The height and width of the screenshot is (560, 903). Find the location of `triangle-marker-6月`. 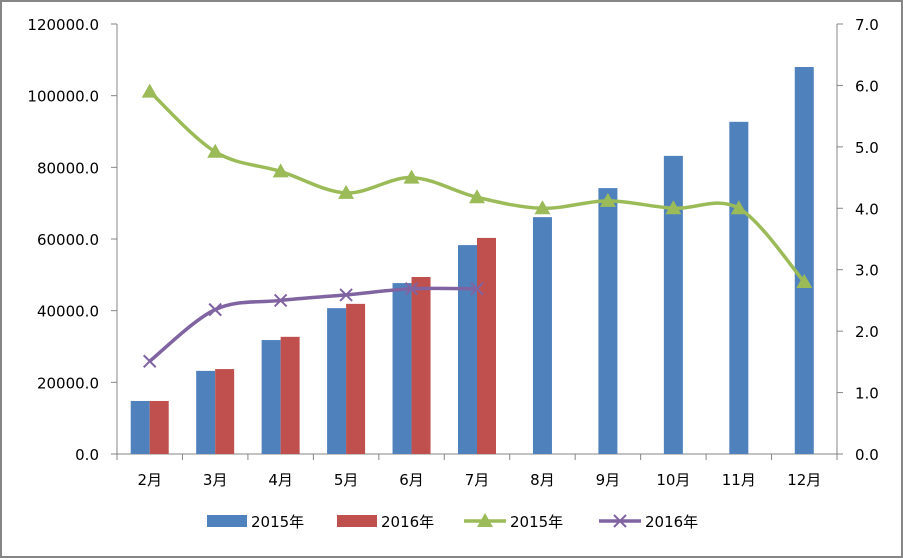

triangle-marker-6月 is located at coordinates (411, 176).